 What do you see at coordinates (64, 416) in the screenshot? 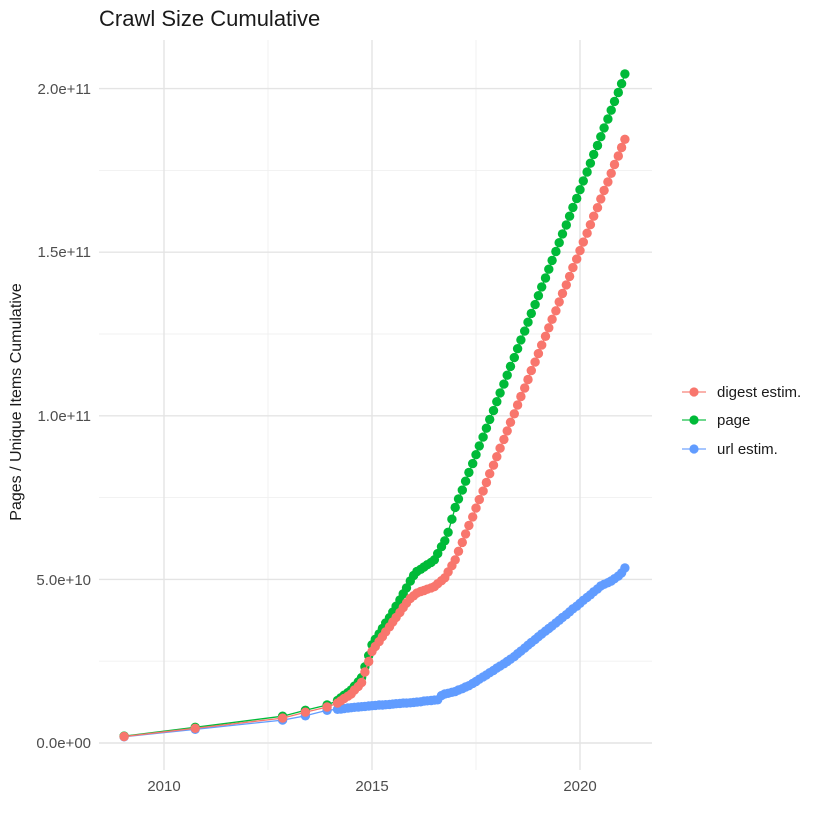
I see `y-tick-label: 1.0e+11` at bounding box center [64, 416].